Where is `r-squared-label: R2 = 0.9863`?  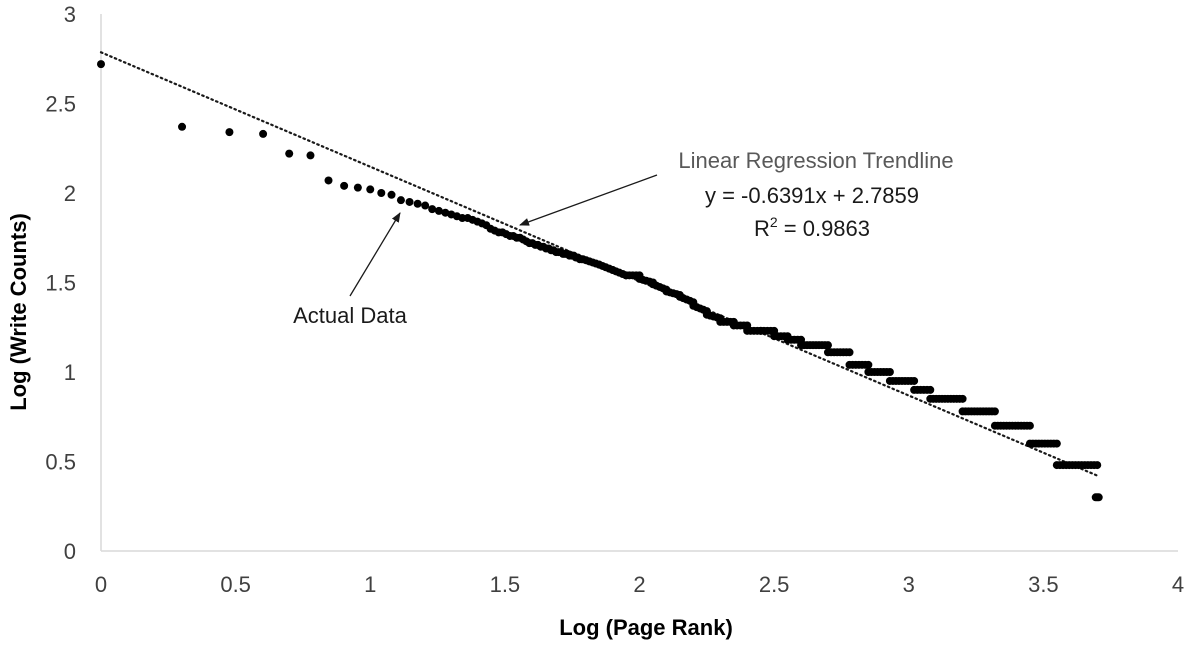
r-squared-label: R2 = 0.9863 is located at coordinates (812, 227).